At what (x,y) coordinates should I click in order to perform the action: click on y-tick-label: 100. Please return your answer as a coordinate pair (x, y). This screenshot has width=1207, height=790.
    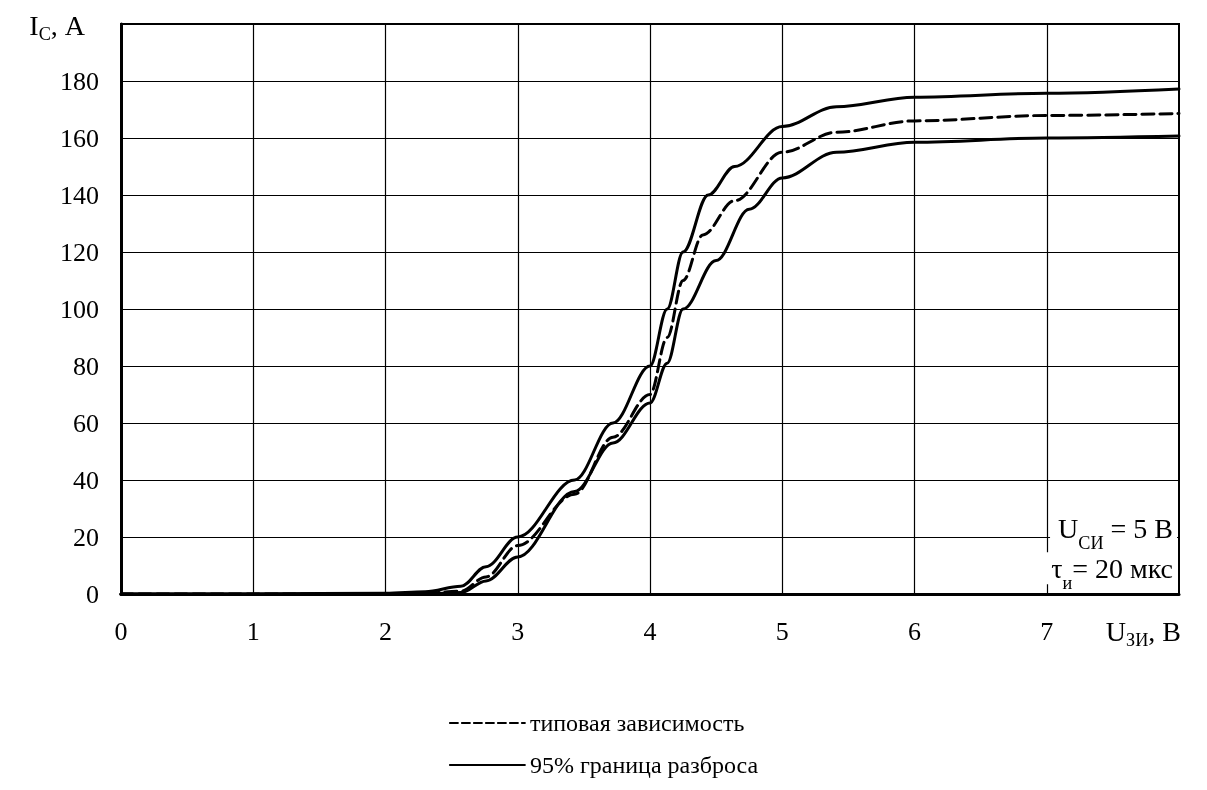
    Looking at the image, I should click on (79, 309).